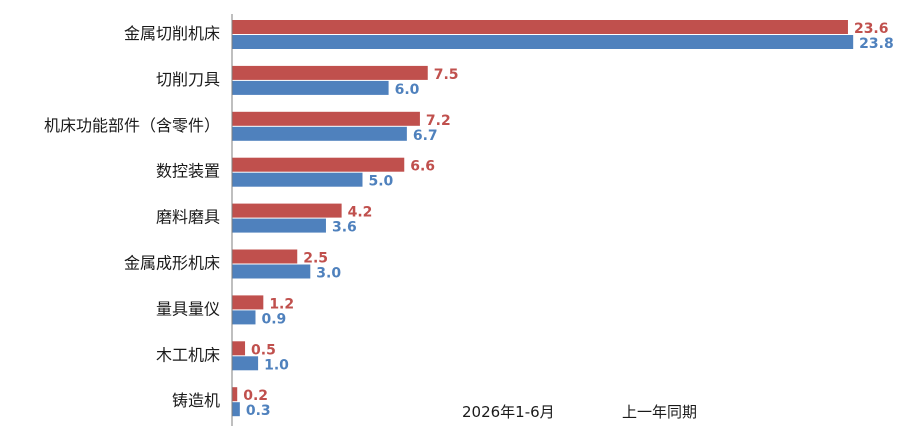 This screenshot has height=438, width=900. What do you see at coordinates (172, 263) in the screenshot?
I see `category-label: 金属成形机床` at bounding box center [172, 263].